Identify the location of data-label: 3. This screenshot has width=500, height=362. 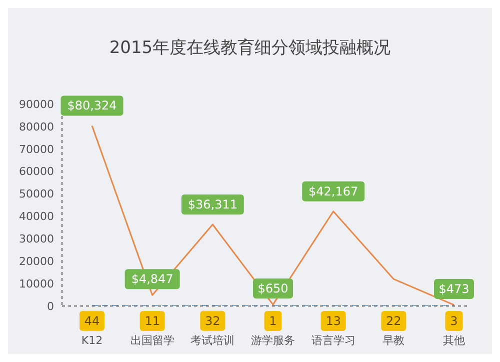
(454, 321).